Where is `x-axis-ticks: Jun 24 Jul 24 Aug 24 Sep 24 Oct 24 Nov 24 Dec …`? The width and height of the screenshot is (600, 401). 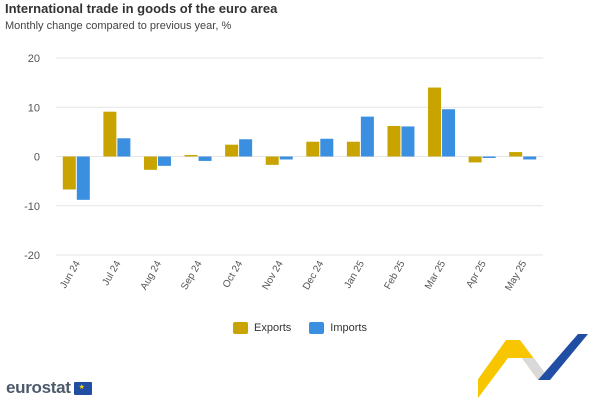
x-axis-ticks: Jun 24 Jul 24 Aug 24 Sep 24 Oct 24 Nov 24 Dec … is located at coordinates (293, 276).